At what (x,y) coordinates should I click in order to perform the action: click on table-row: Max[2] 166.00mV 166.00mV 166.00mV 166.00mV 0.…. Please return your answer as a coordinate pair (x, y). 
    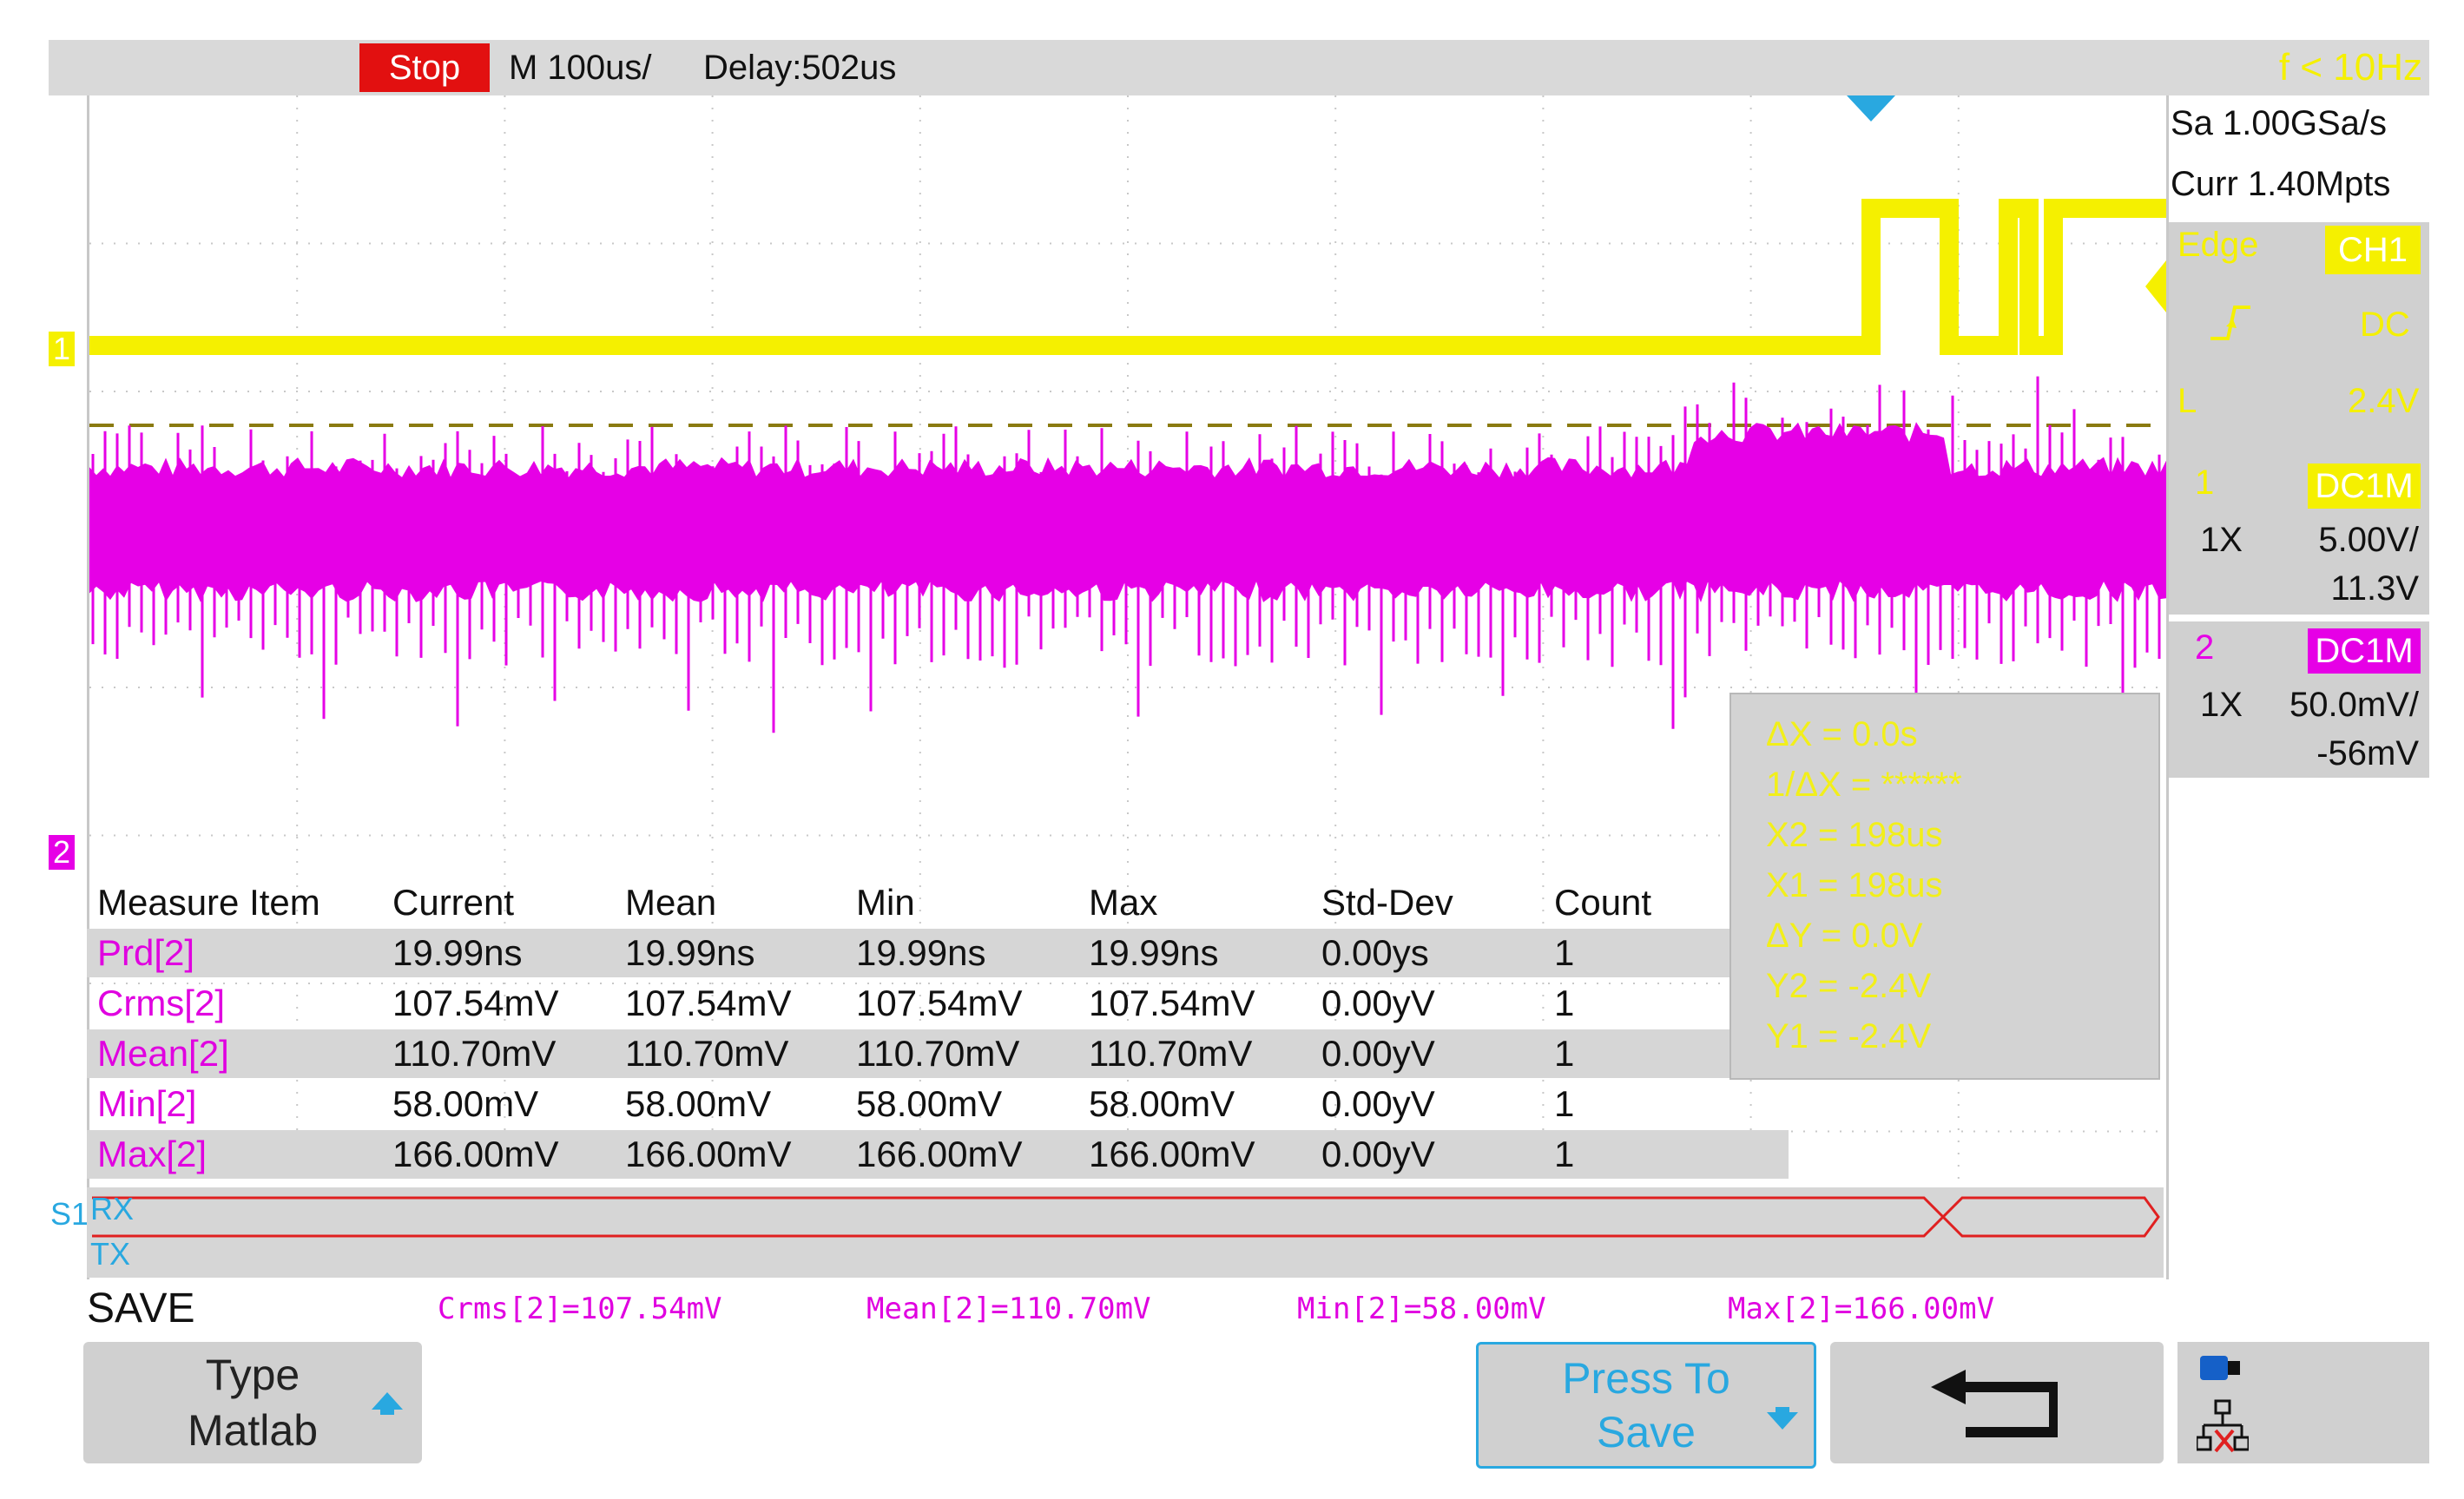
    Looking at the image, I should click on (938, 1154).